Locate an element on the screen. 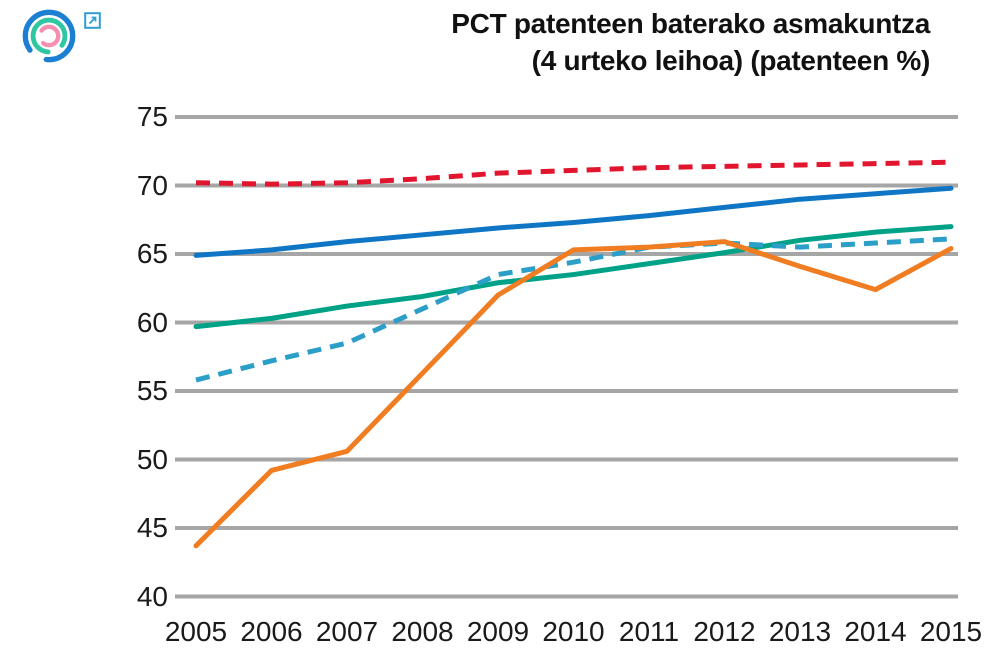 The height and width of the screenshot is (655, 999). y-tick-label: 75 is located at coordinates (152, 116).